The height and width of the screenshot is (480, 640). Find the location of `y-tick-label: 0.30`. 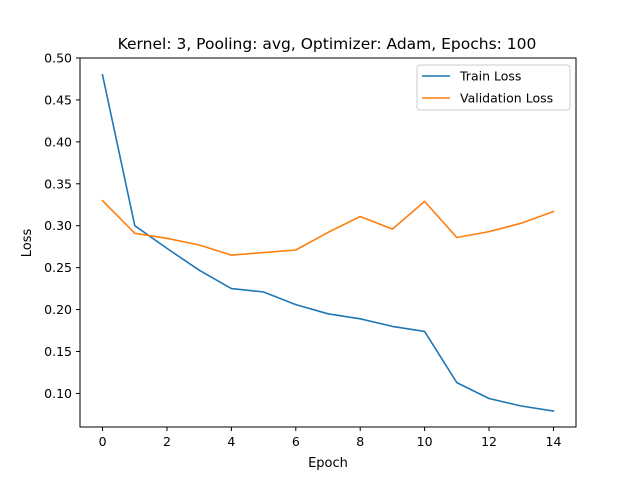

y-tick-label: 0.30 is located at coordinates (58, 225).